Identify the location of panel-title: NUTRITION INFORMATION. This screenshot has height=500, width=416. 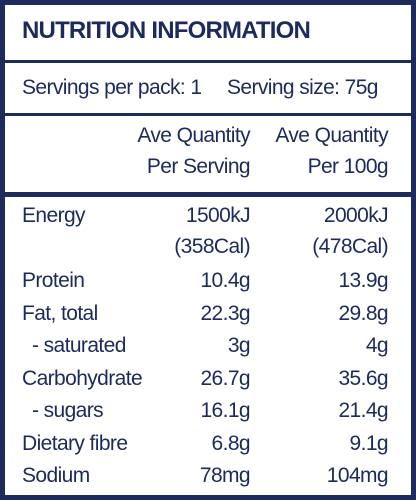
(166, 30).